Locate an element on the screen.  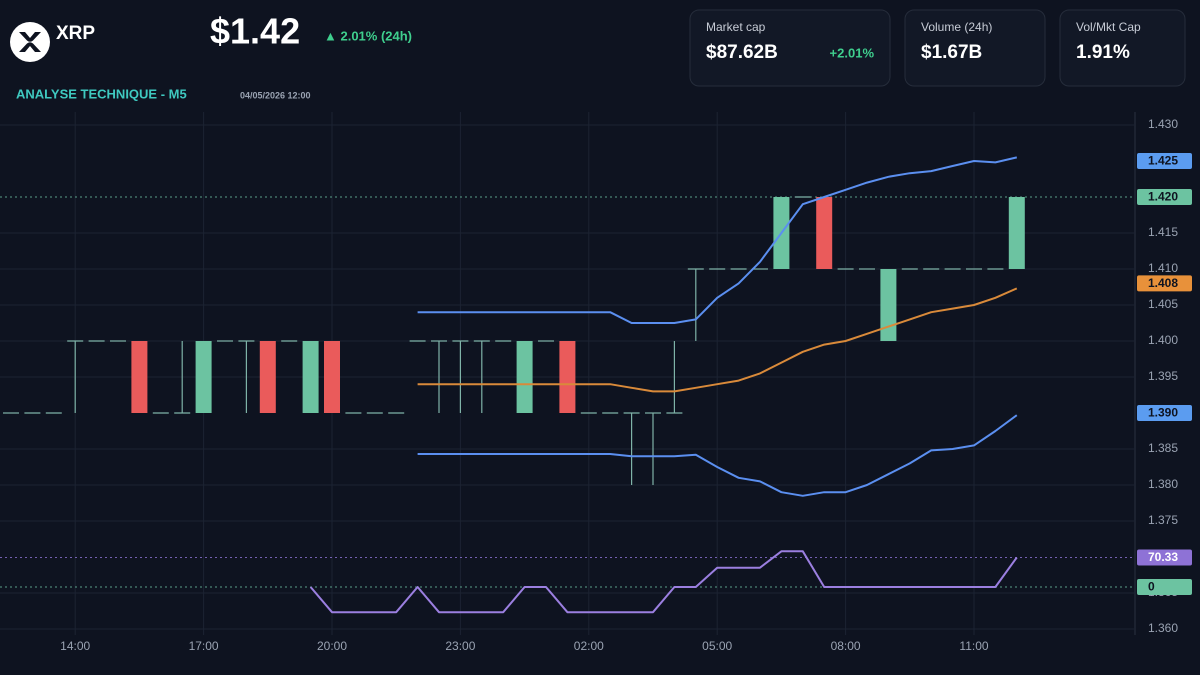
symbol: XRP is located at coordinates (75, 33).